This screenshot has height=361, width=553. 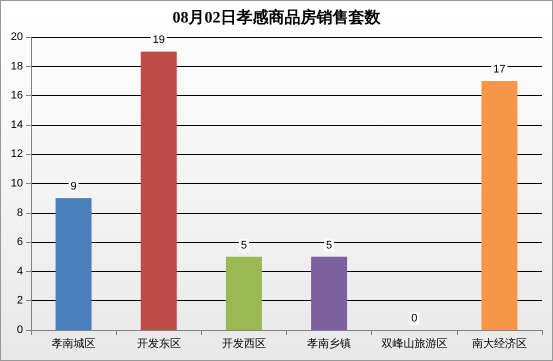 I want to click on y-tick-label: 2, so click(x=19, y=300).